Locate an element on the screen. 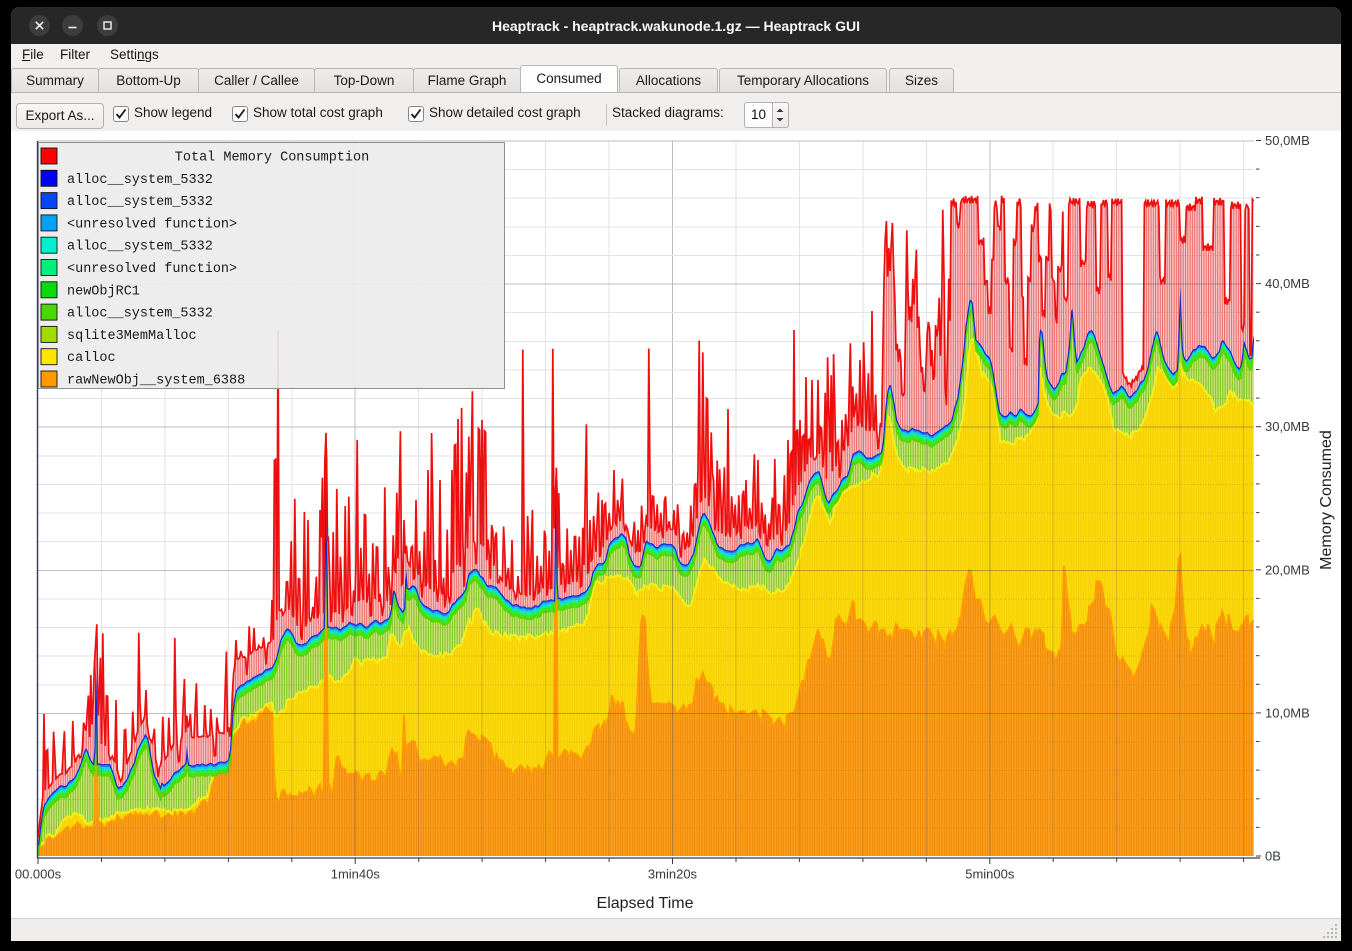 This screenshot has width=1352, height=951. svg-text: calloc is located at coordinates (91, 358).